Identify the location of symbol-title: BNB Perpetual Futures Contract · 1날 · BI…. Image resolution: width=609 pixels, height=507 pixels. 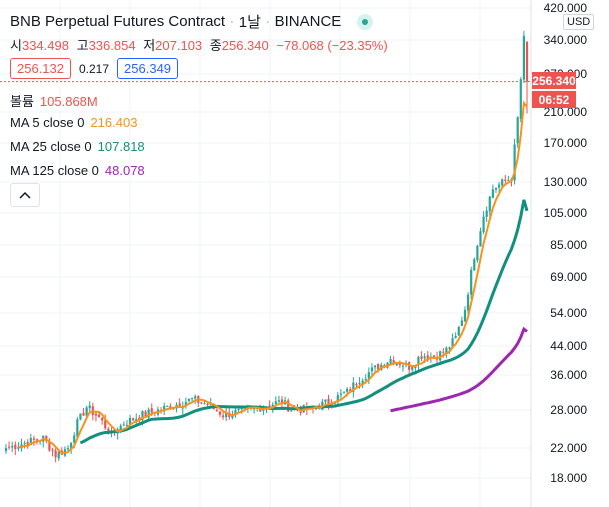
(192, 21).